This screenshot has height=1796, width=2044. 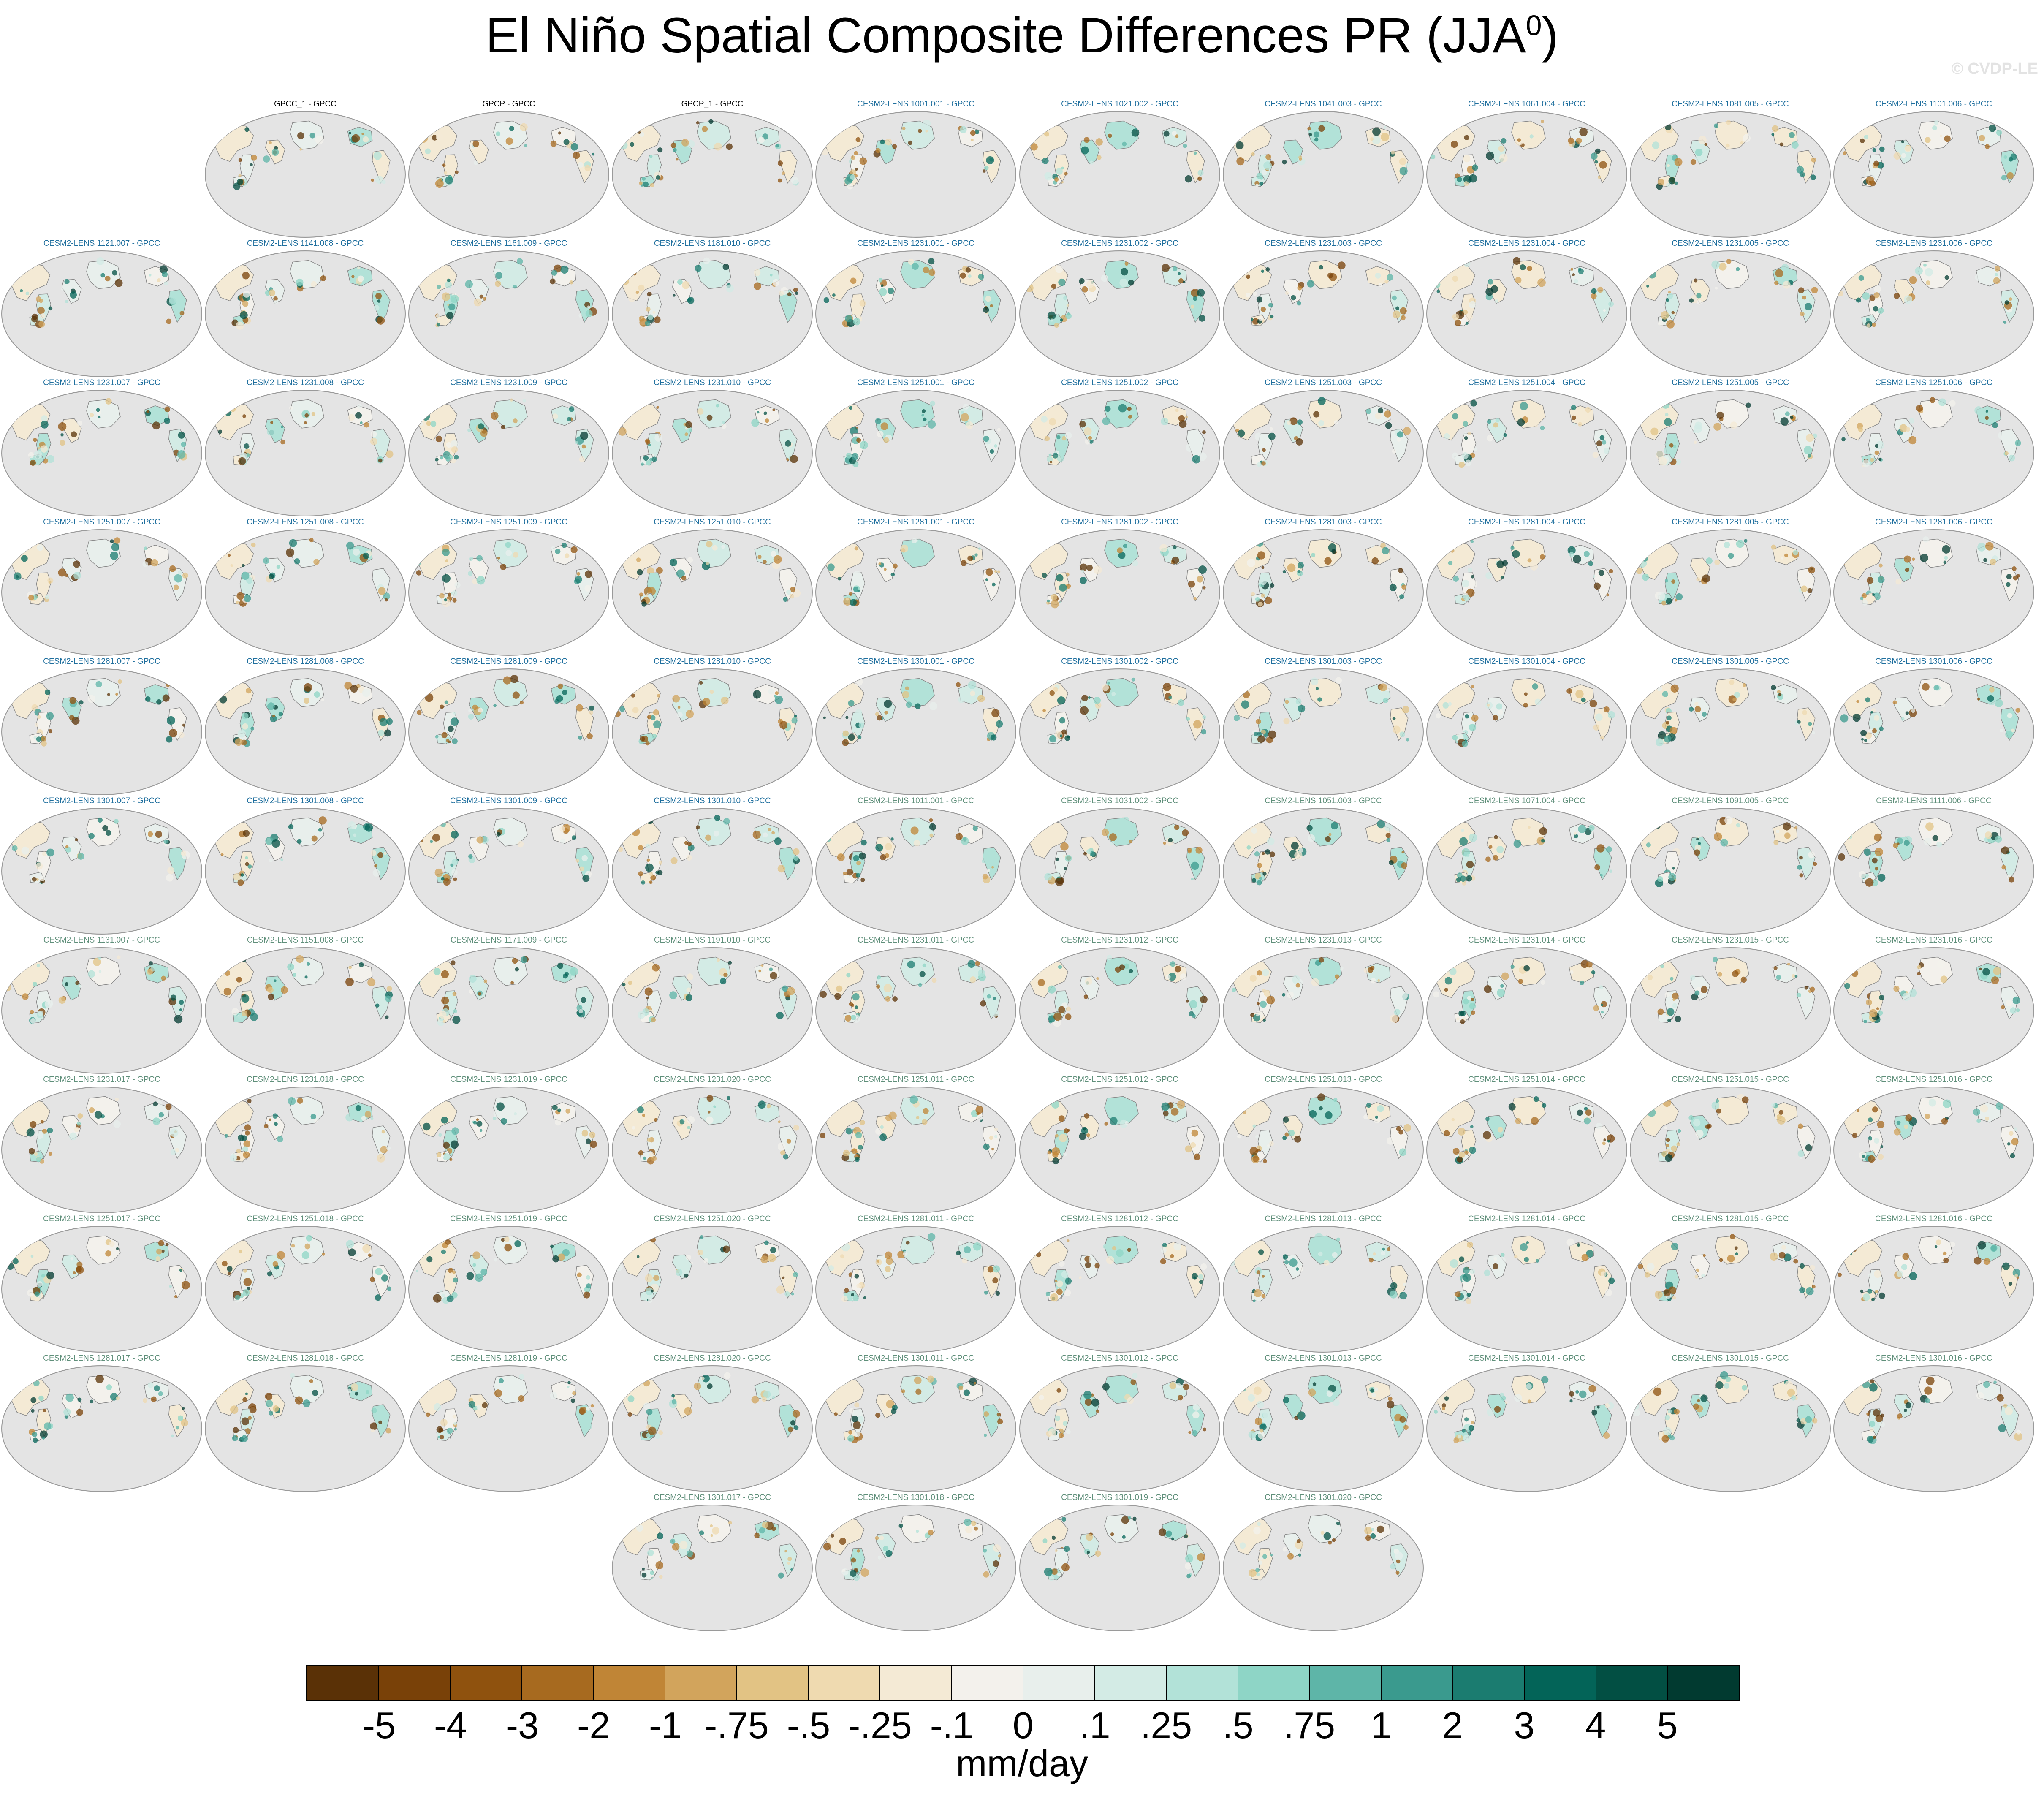 What do you see at coordinates (101, 522) in the screenshot?
I see `panel-label: CESM2-LENS 1251.007 - GPCC` at bounding box center [101, 522].